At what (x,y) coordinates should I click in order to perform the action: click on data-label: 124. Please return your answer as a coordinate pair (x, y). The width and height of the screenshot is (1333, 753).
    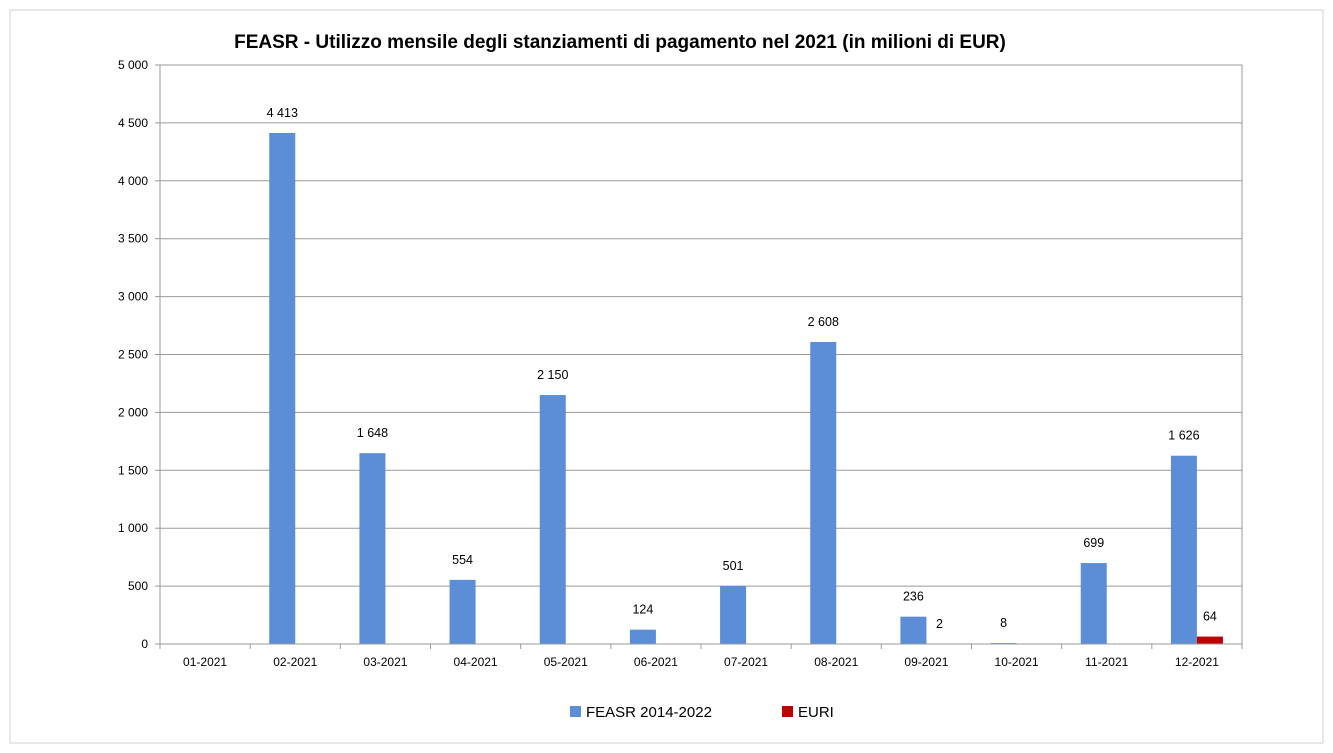
    Looking at the image, I should click on (642, 610).